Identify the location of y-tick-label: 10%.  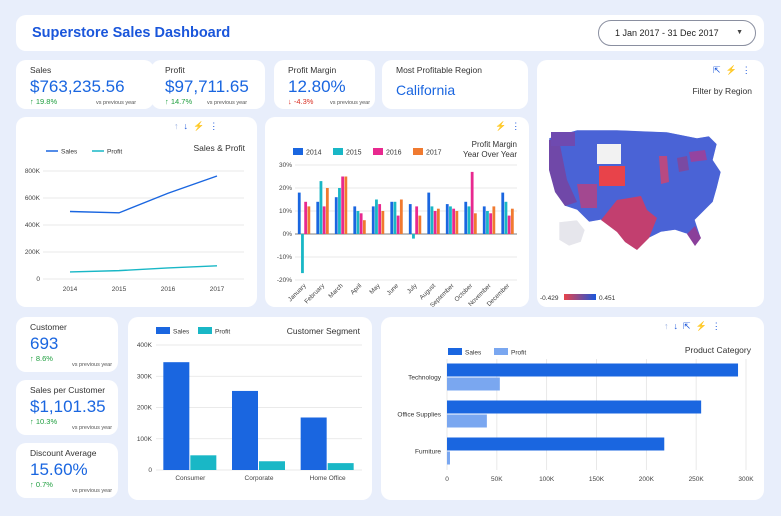
(285, 211).